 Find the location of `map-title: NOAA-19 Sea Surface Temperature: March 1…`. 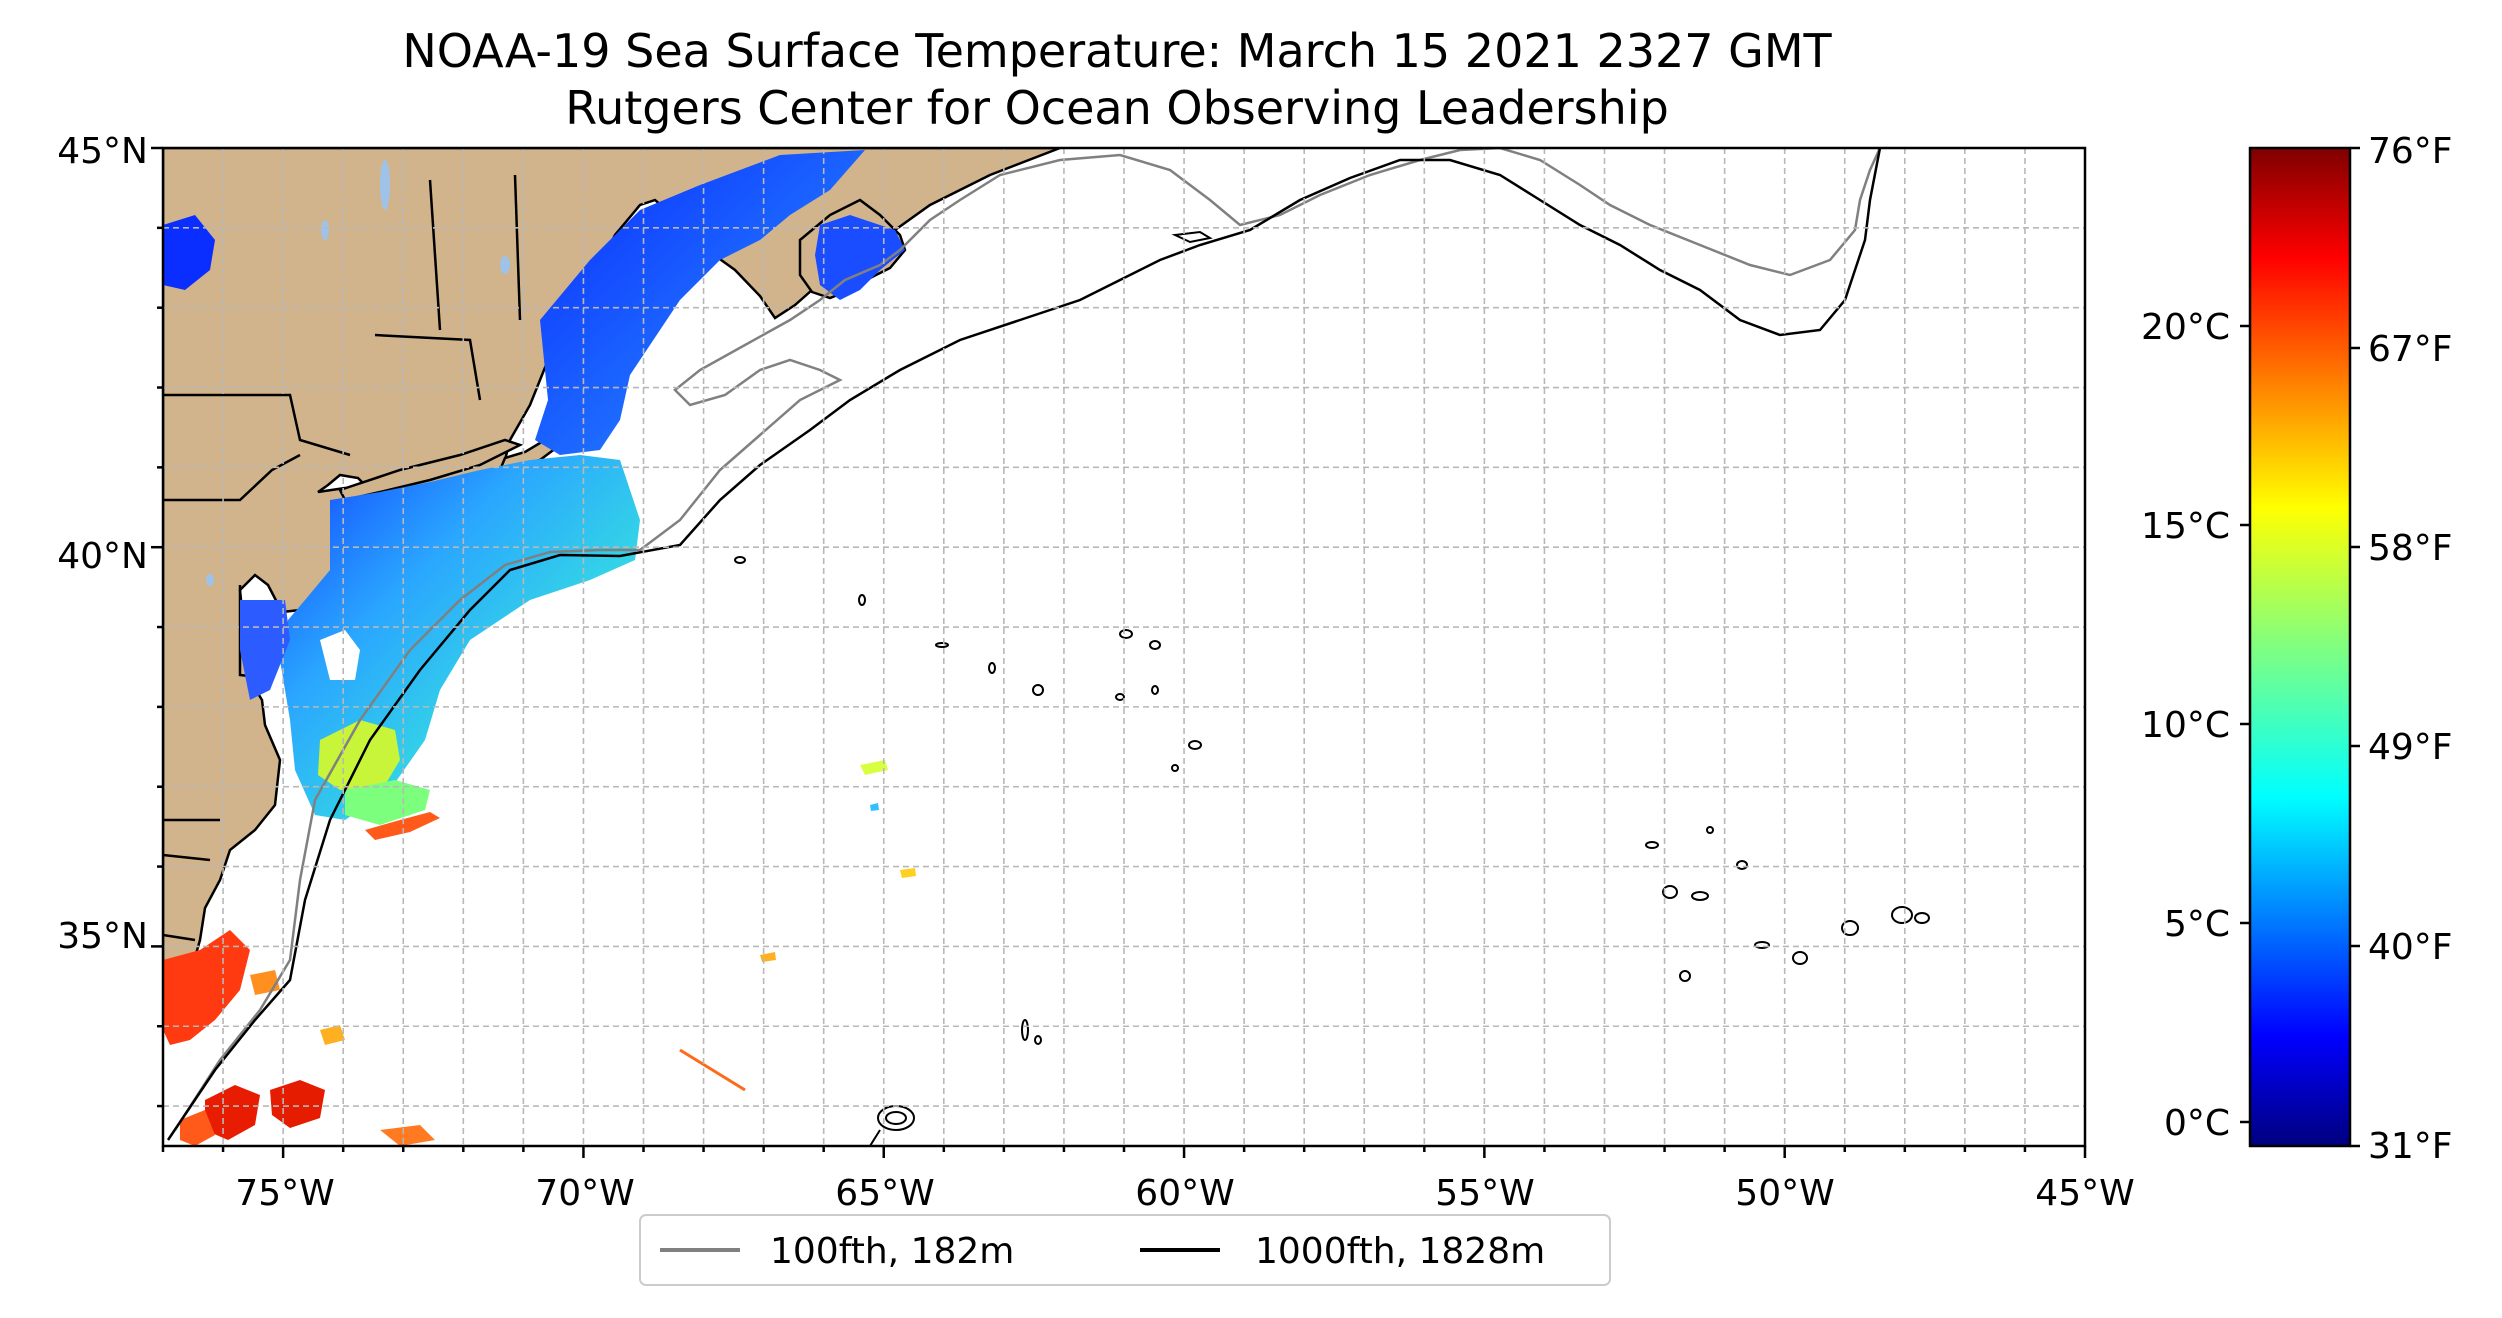

map-title: NOAA-19 Sea Surface Temperature: March 1… is located at coordinates (1117, 51).